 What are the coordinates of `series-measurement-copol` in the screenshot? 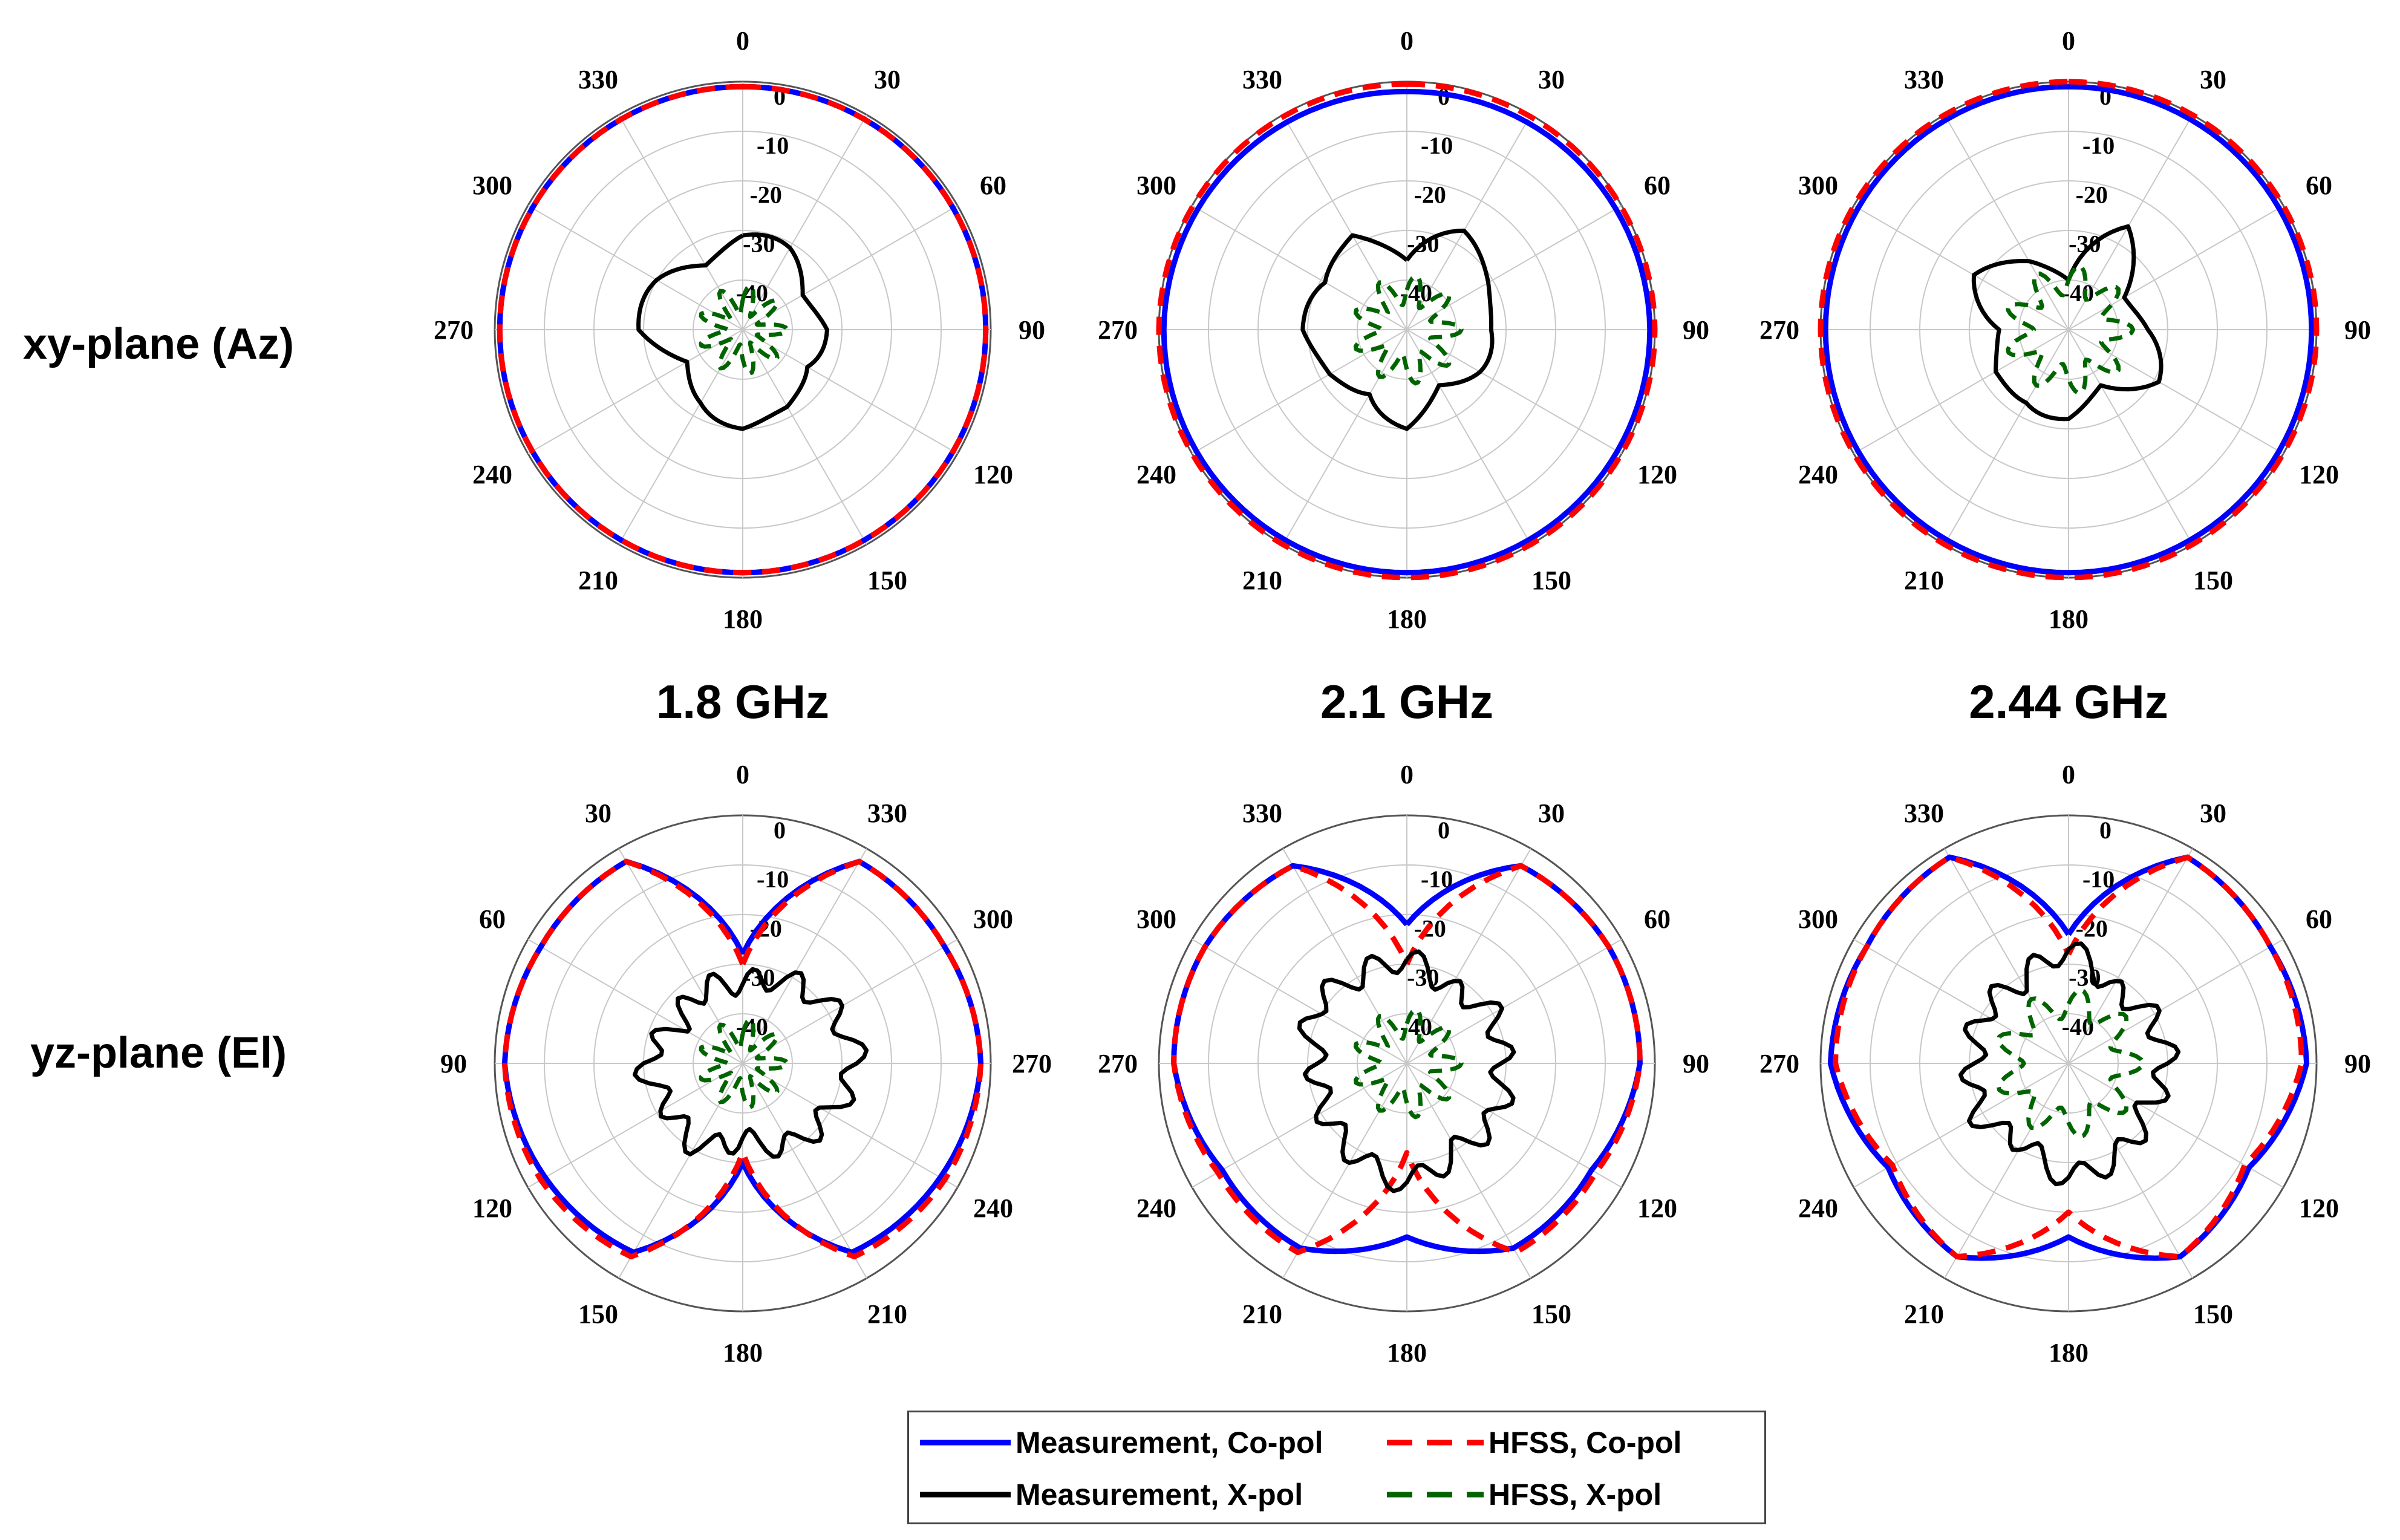 It's located at (1407, 332).